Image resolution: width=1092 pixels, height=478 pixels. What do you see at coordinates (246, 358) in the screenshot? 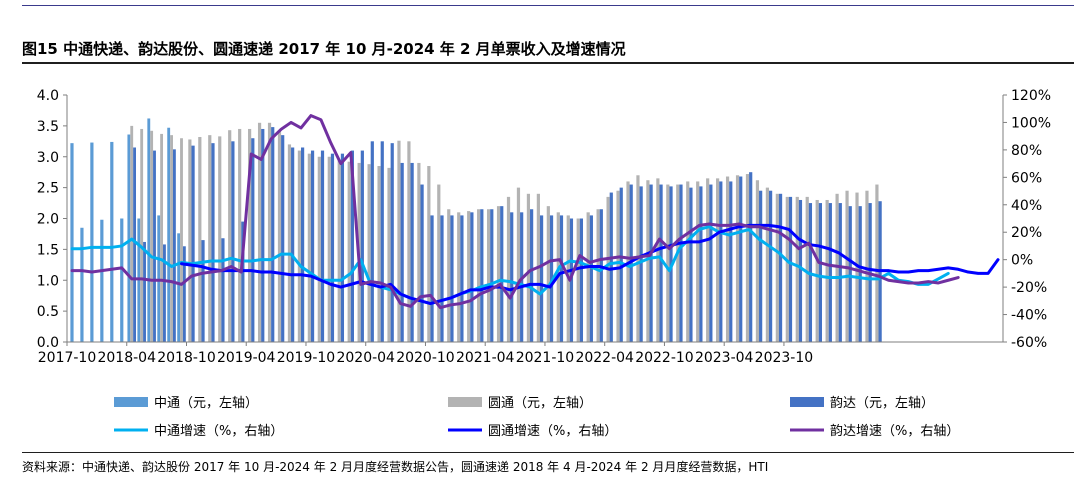
I see `x-tick-label: 2019-04` at bounding box center [246, 358].